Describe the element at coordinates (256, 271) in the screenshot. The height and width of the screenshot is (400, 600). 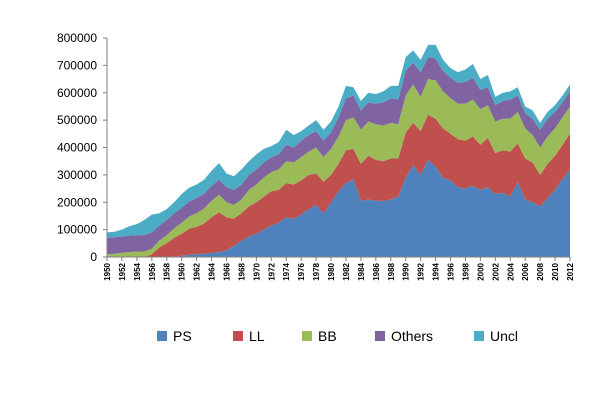
I see `x-tick-label: 1970` at that location.